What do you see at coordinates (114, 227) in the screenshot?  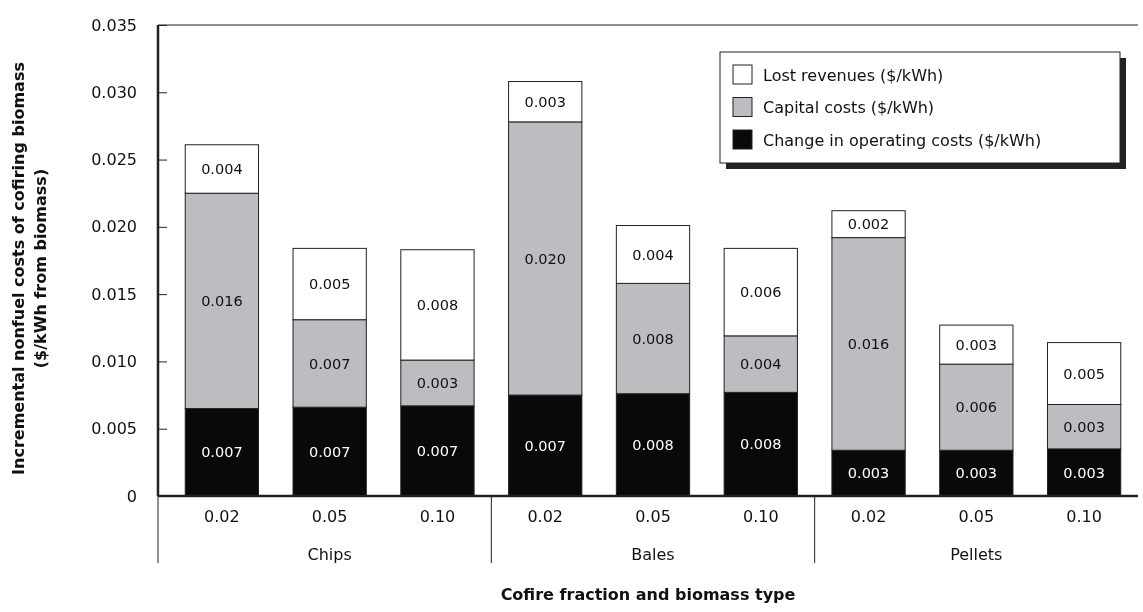 I see `y-tick-label: 0.020` at bounding box center [114, 227].